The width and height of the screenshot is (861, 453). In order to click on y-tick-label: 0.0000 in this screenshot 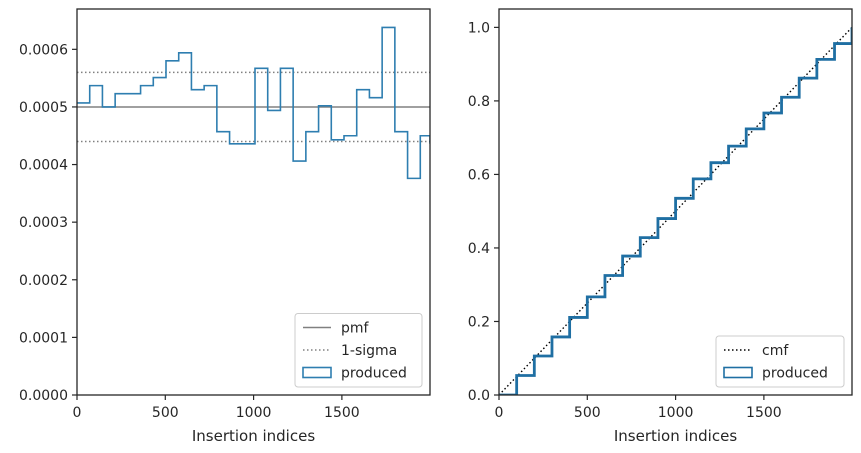, I will do `click(43, 396)`.